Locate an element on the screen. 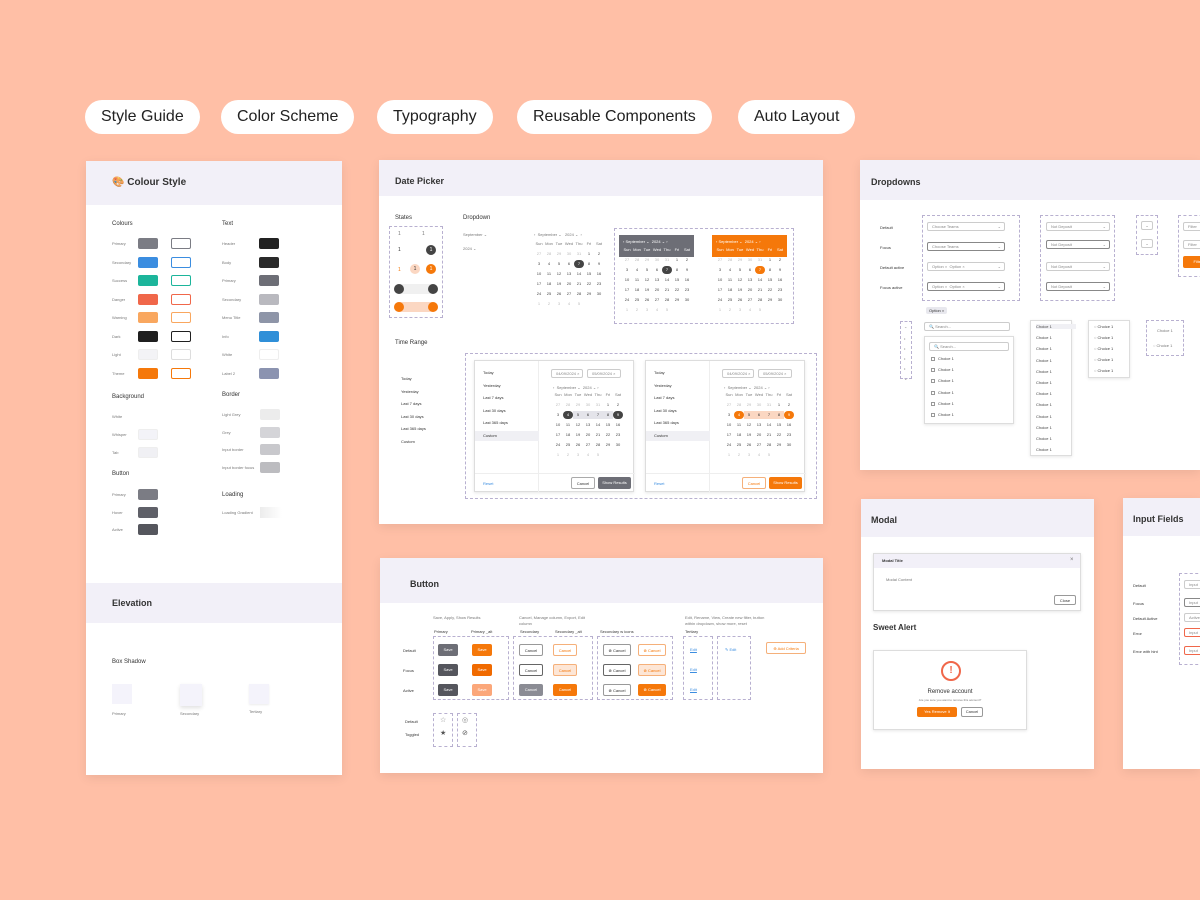 The width and height of the screenshot is (1200, 900). calendar-day-muted: 4 is located at coordinates (657, 309).